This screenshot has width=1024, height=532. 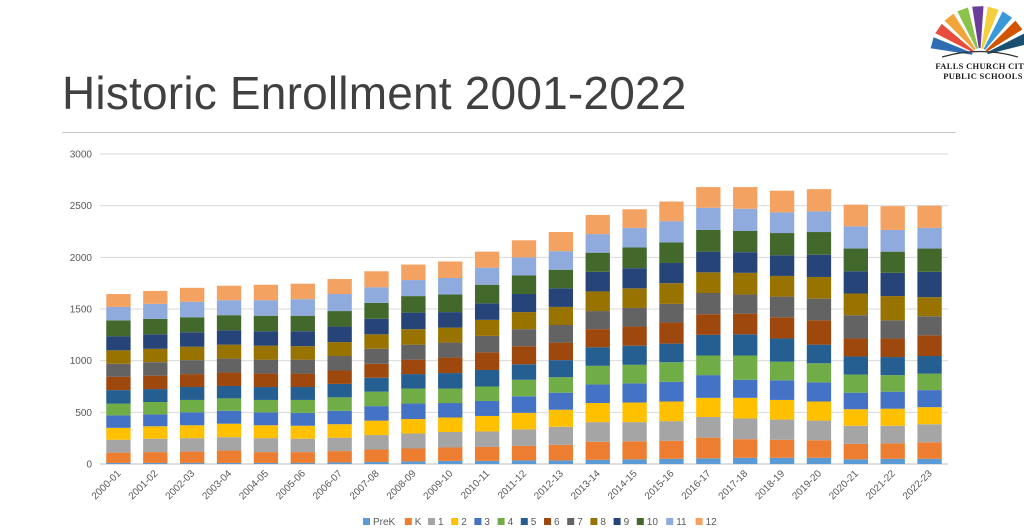 What do you see at coordinates (807, 485) in the screenshot?
I see `x-tick-label: 2019-20` at bounding box center [807, 485].